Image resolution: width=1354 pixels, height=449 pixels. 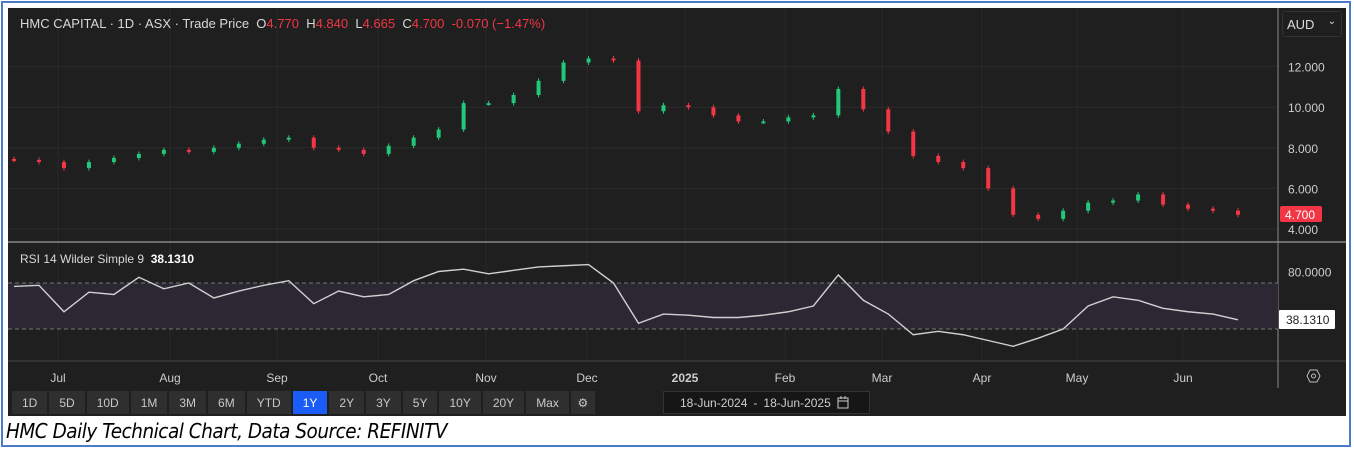 I want to click on last-price-label: 4.700, so click(x=1300, y=215).